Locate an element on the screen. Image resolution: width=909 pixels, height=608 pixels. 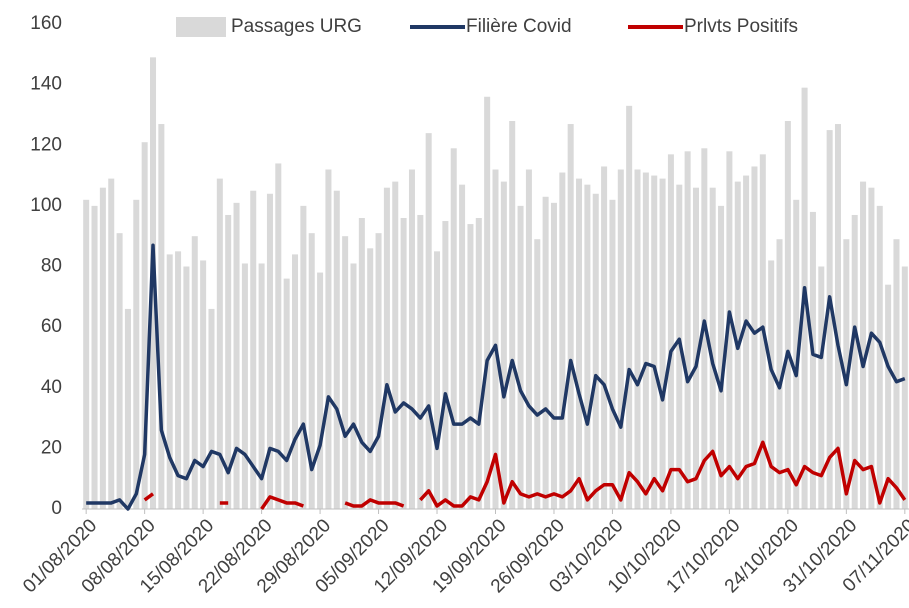
y-tick-label: 60 is located at coordinates (51, 326).